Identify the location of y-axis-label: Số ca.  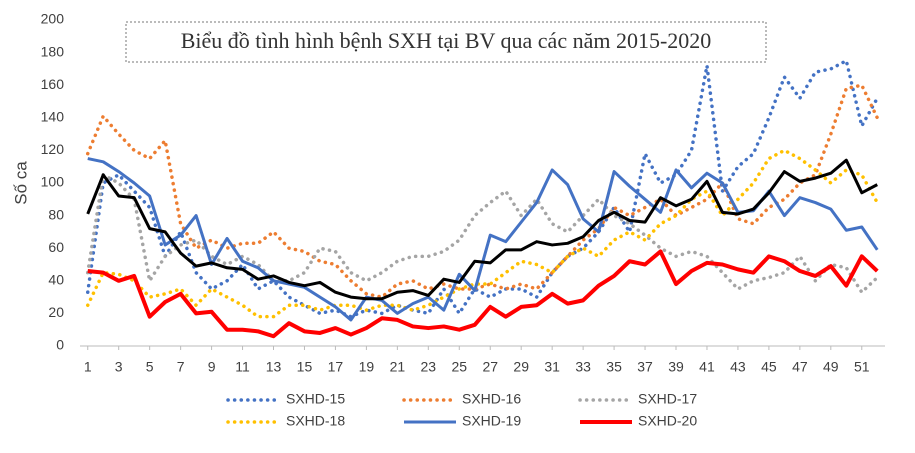
(20, 183).